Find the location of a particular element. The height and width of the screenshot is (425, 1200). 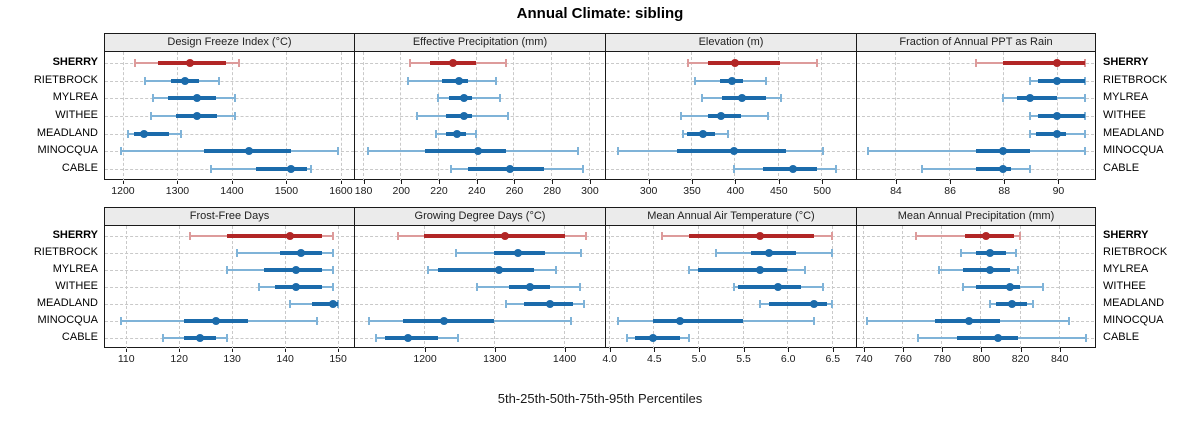

panel-0: Design Freeze Index (°C) is located at coordinates (229, 107).